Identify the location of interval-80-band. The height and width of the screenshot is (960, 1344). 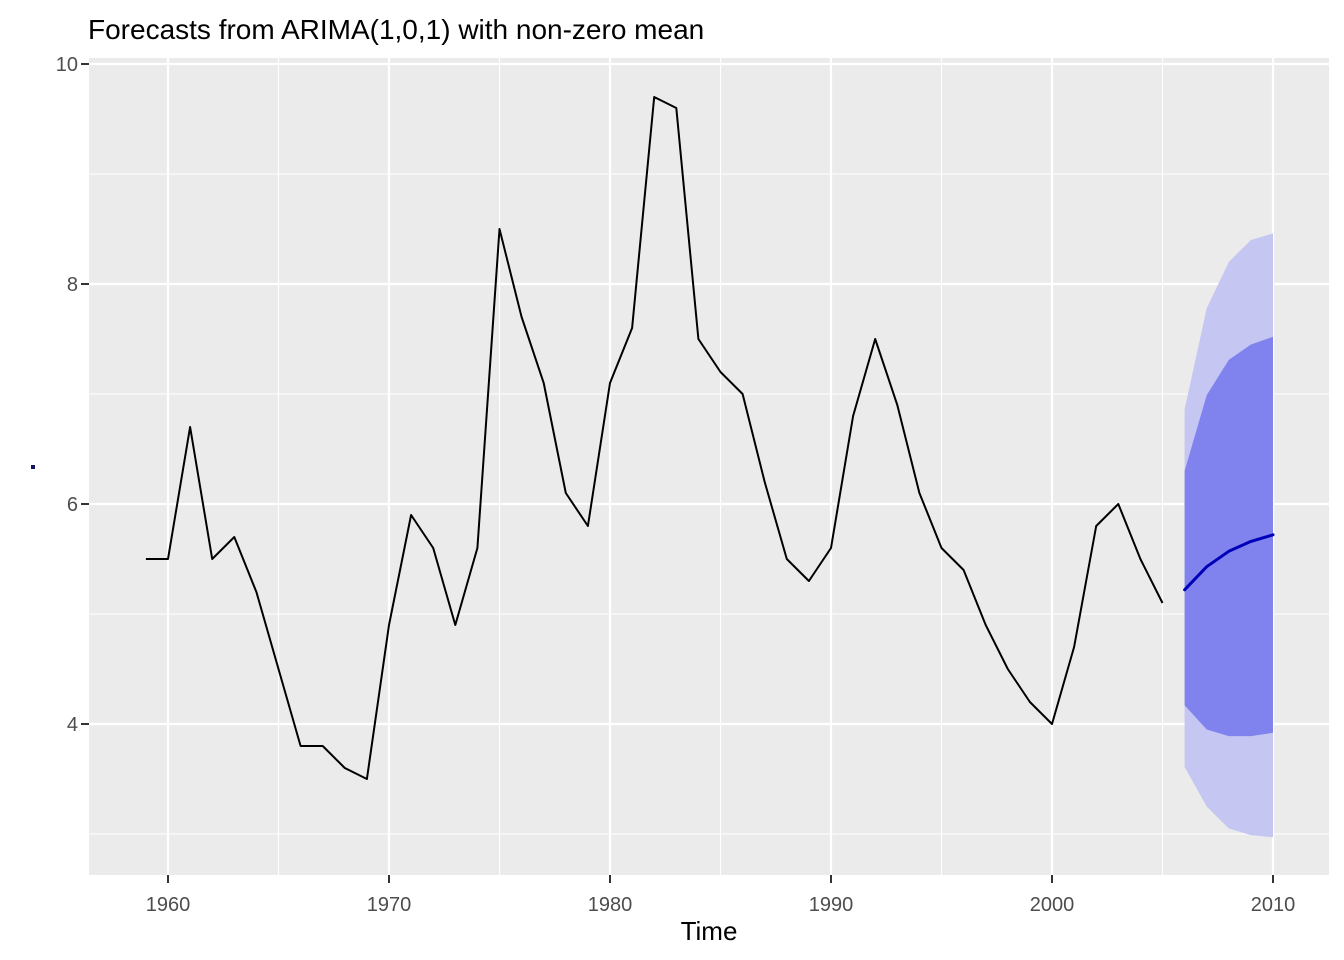
(1228, 536).